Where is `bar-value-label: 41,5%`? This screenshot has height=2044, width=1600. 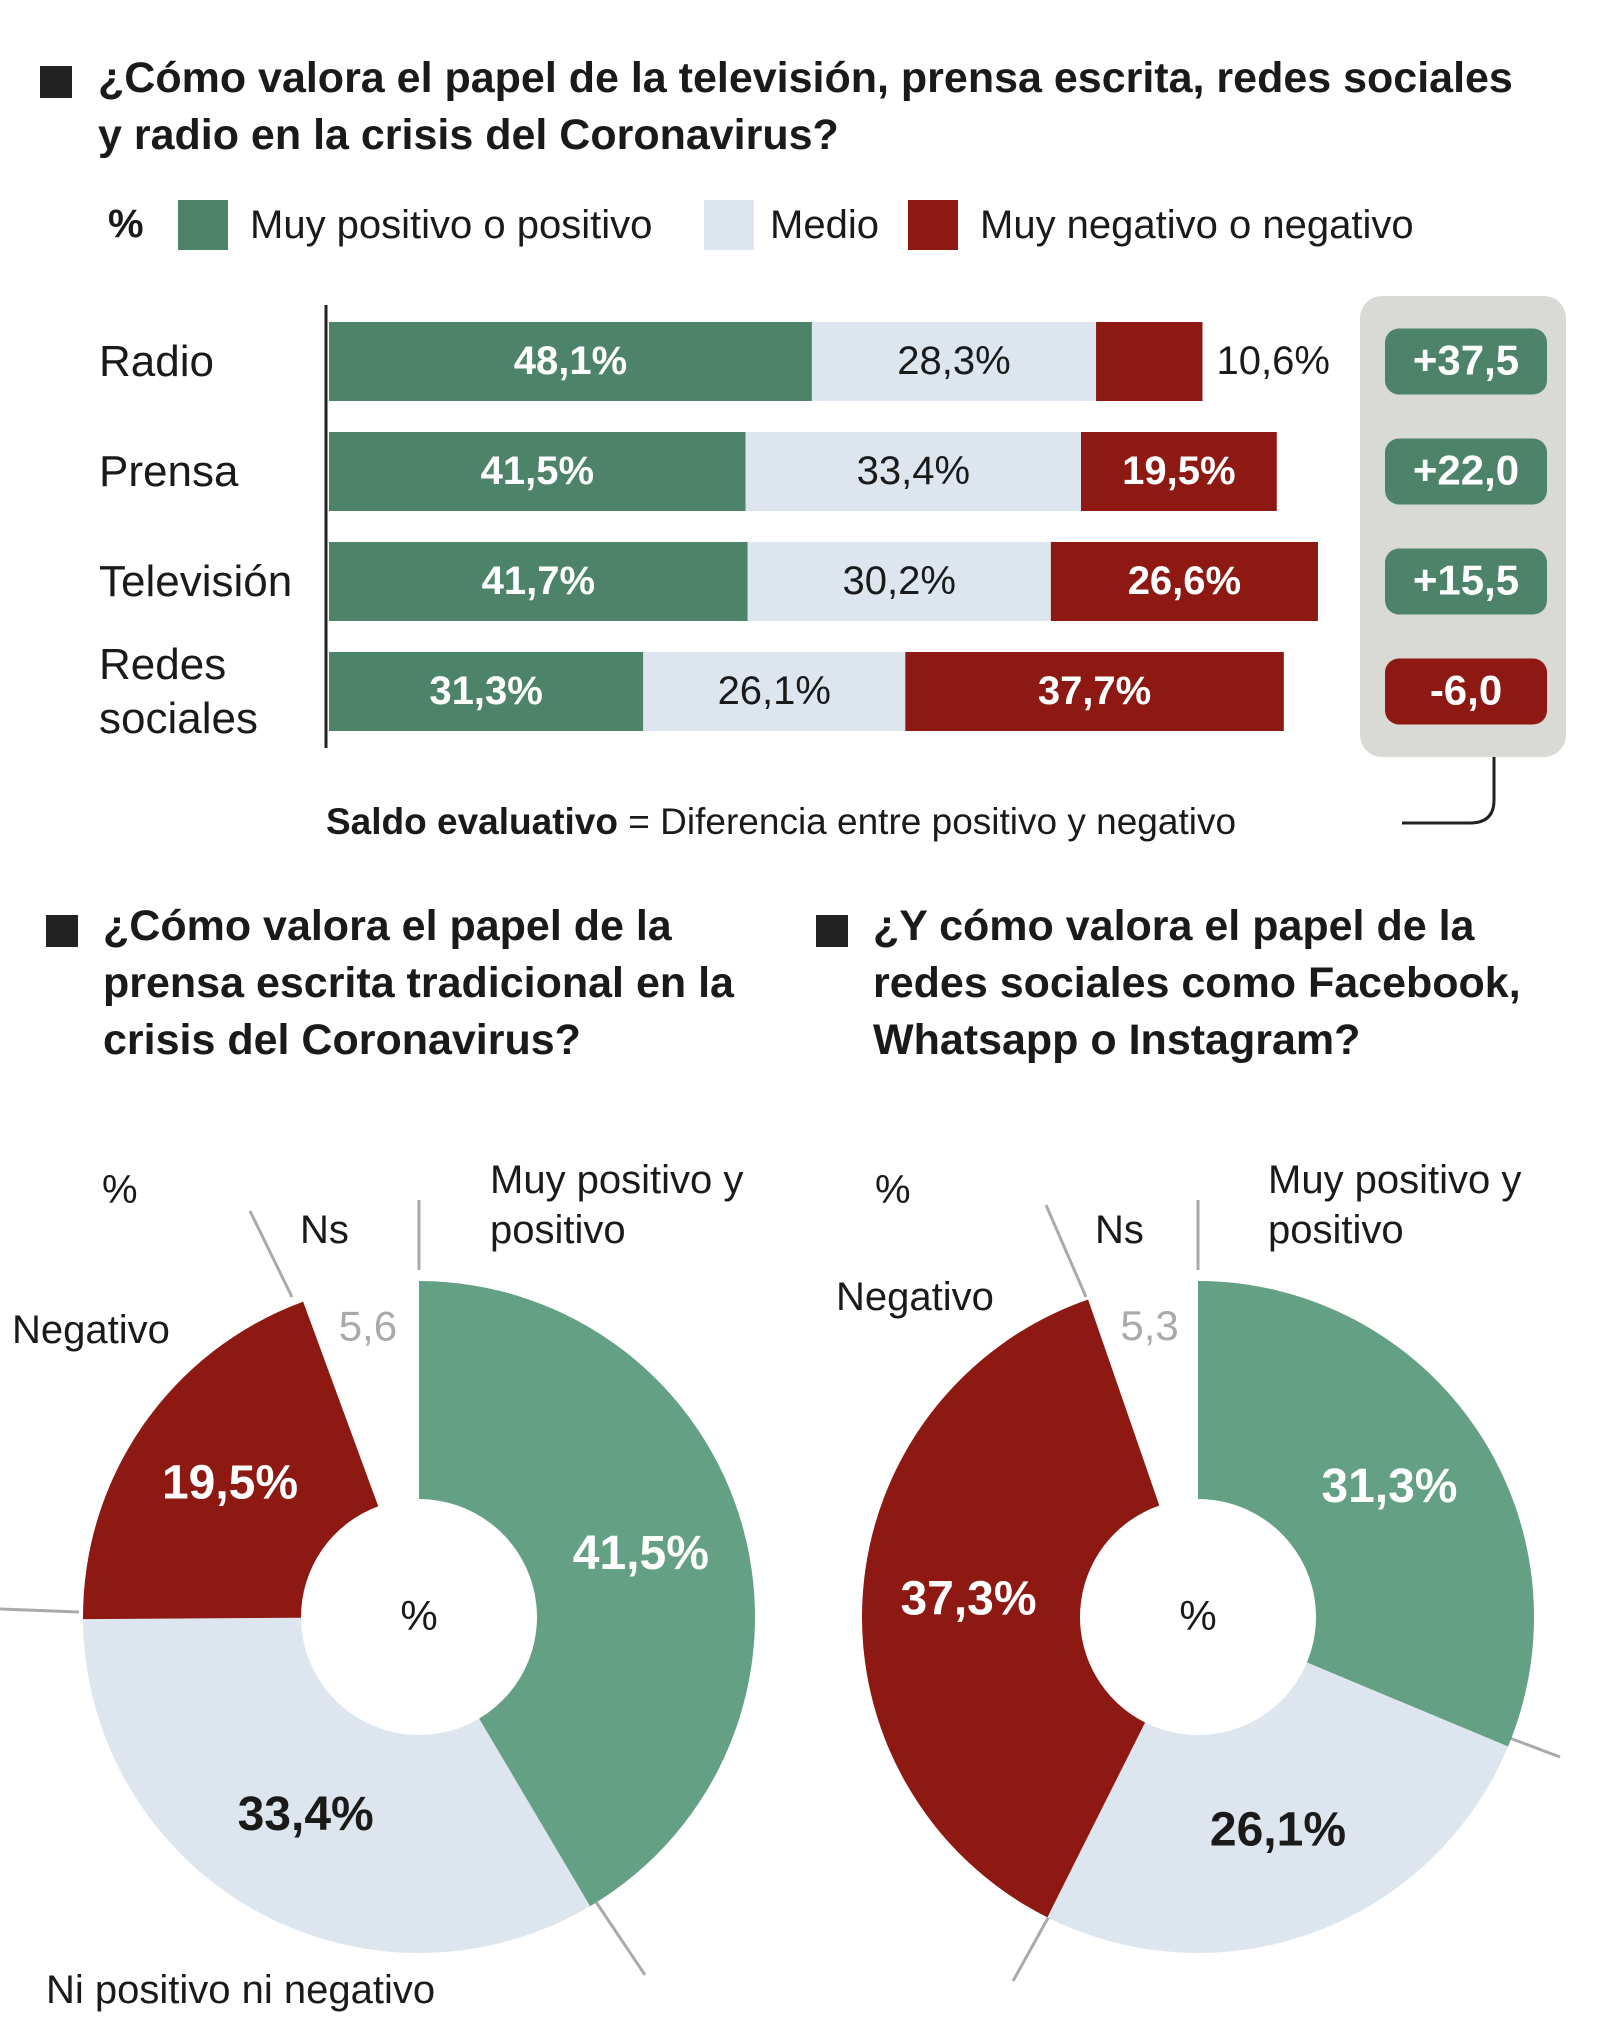 bar-value-label: 41,5% is located at coordinates (537, 471).